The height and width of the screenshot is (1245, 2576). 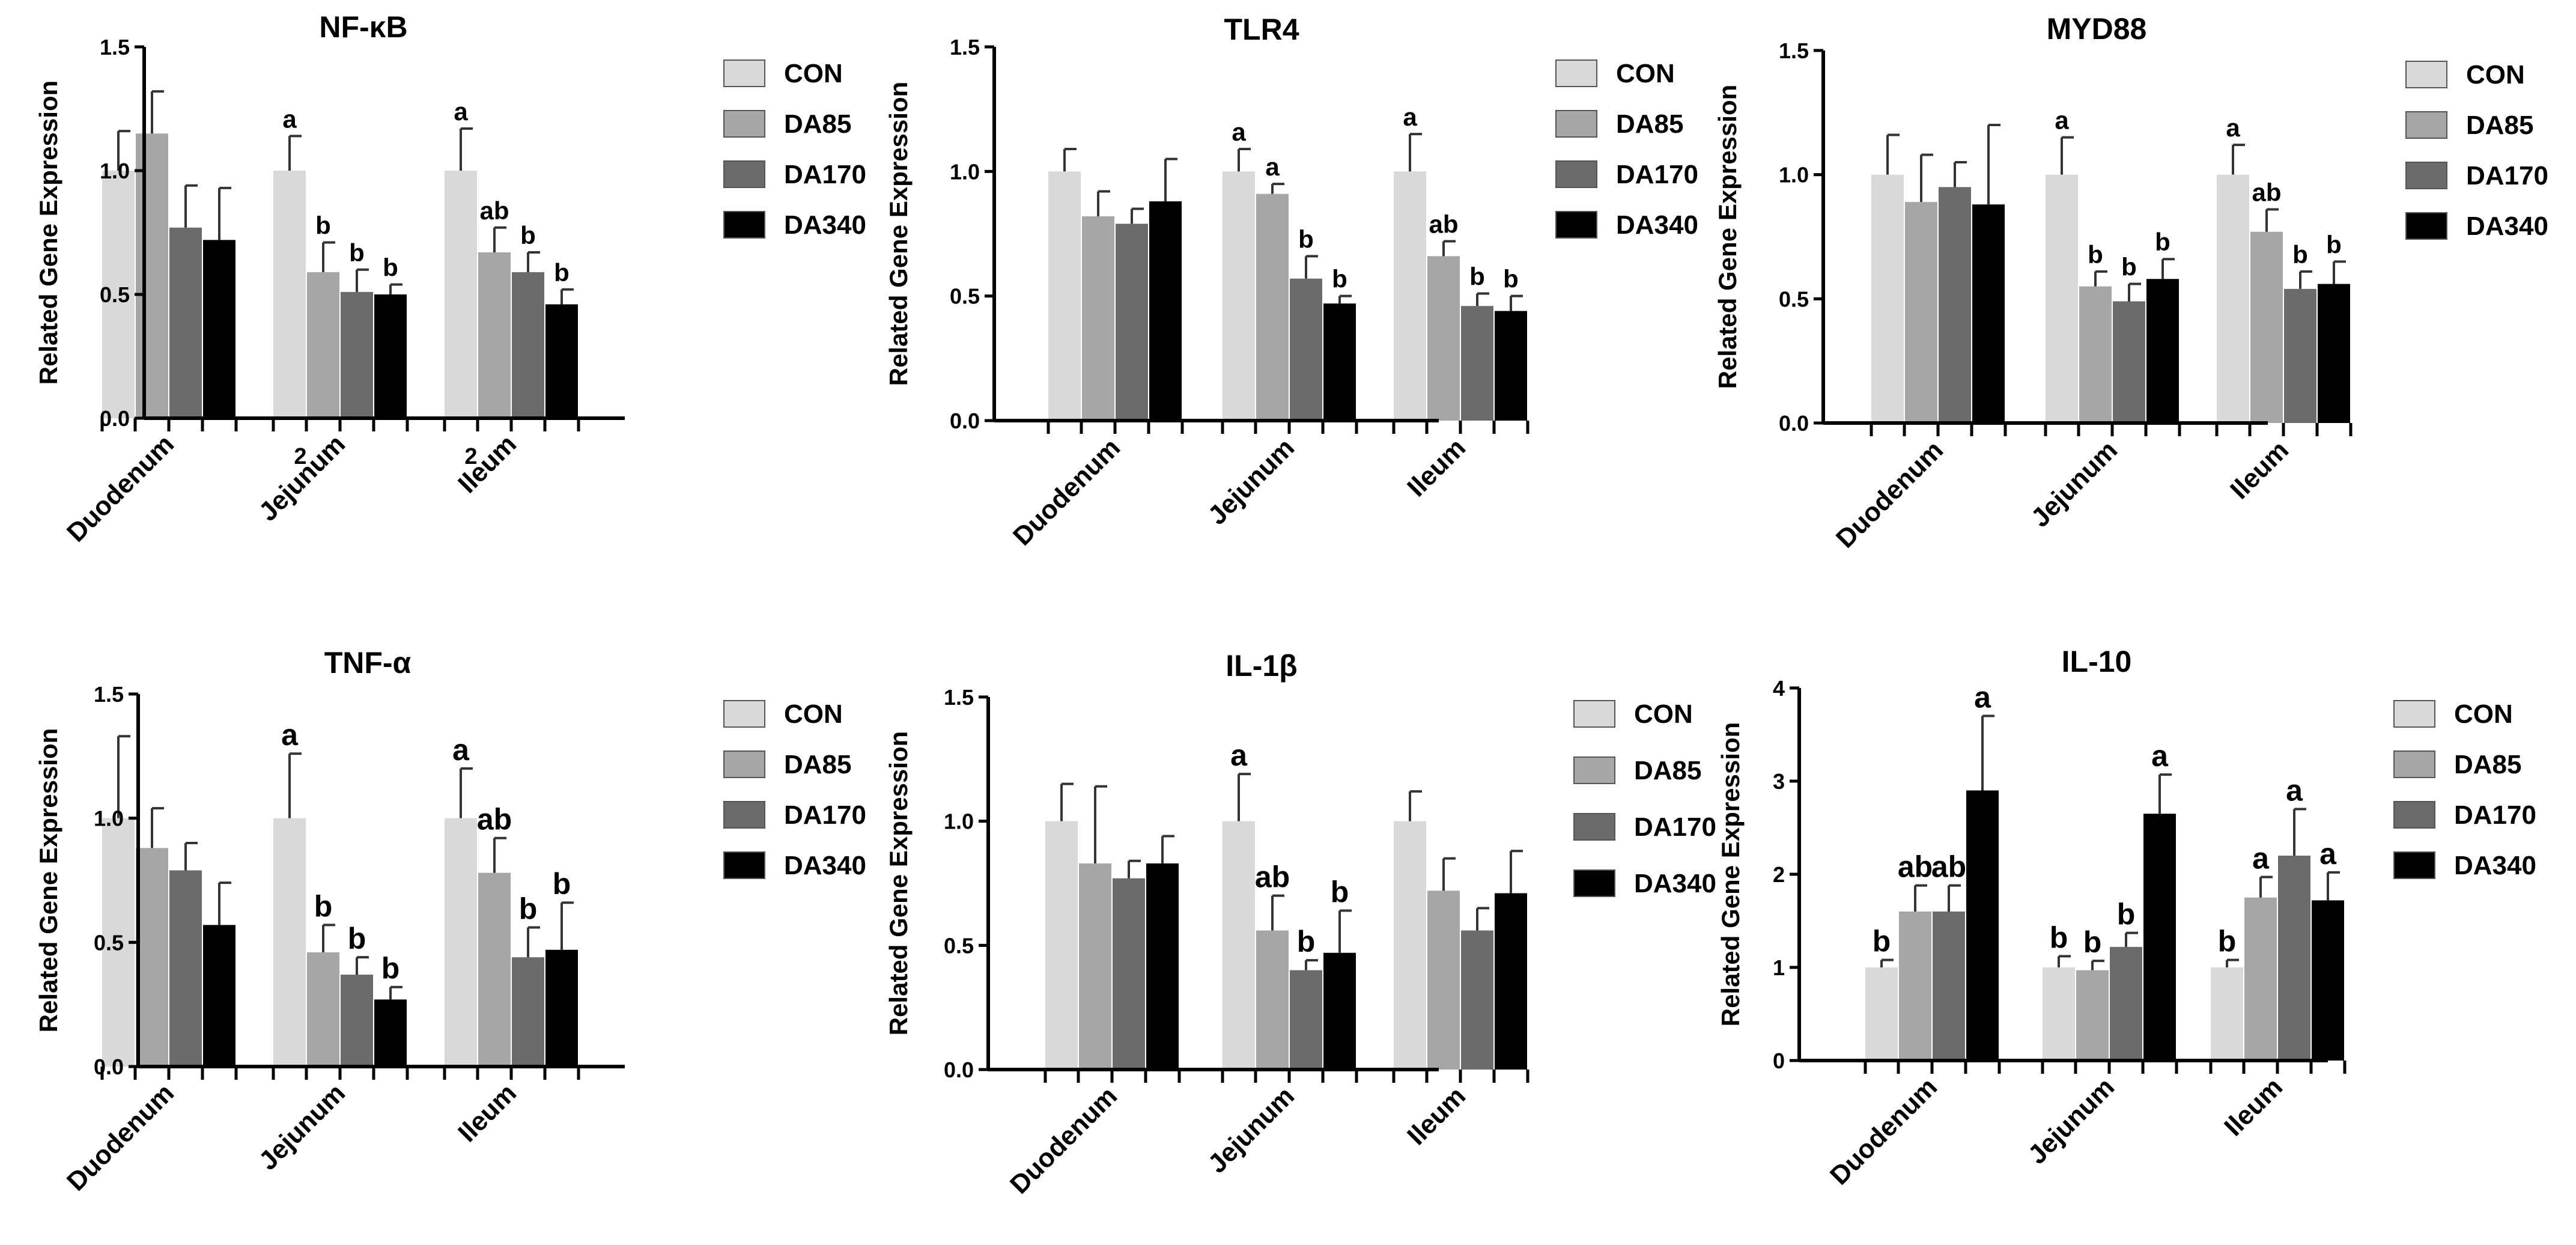 I want to click on stray-label: 2, so click(x=300, y=456).